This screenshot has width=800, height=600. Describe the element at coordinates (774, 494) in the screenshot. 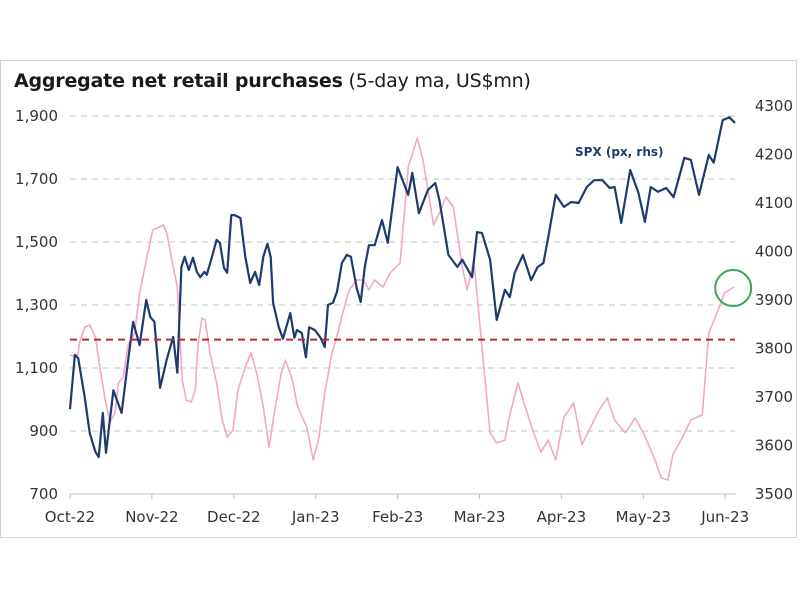

I see `right-tick-label: 3500` at that location.